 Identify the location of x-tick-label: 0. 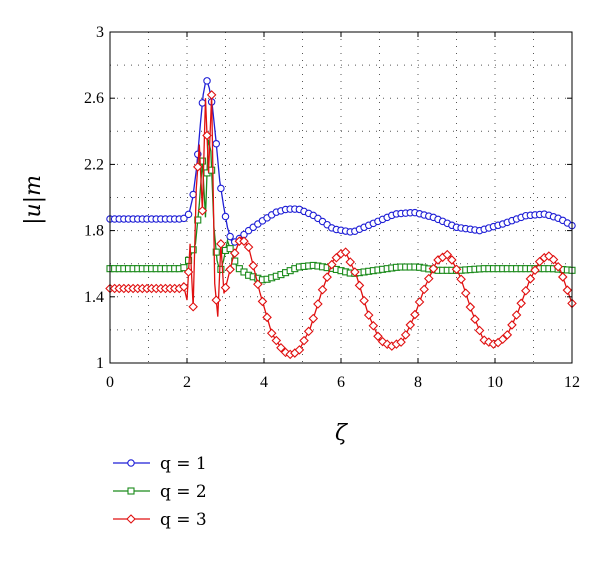
(110, 382).